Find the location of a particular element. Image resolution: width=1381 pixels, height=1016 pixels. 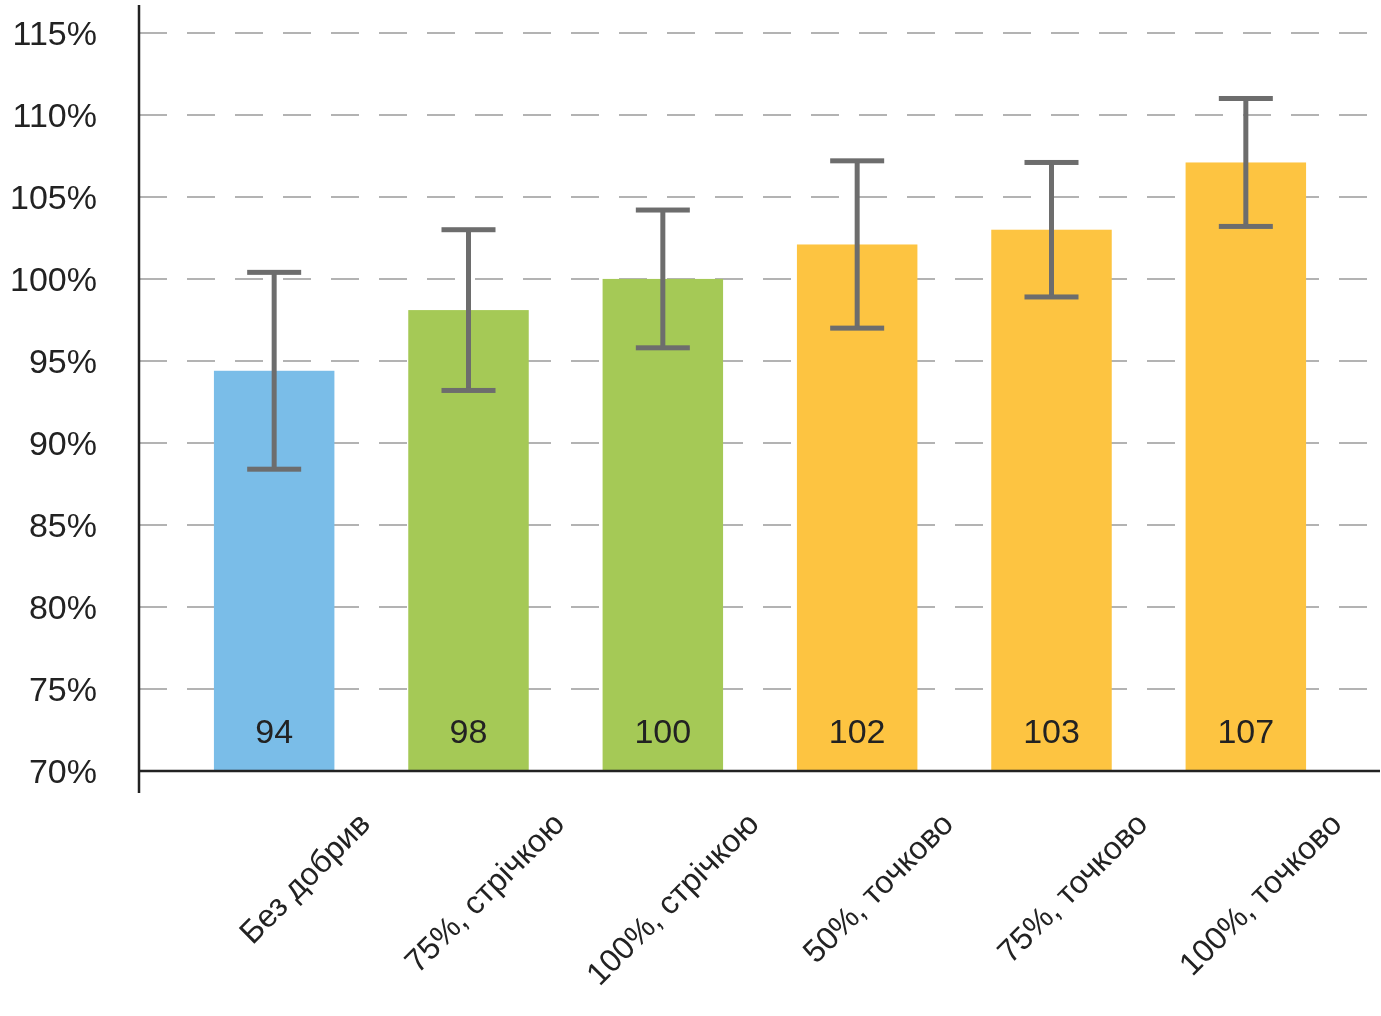

y-tick-label: 85% is located at coordinates (62, 524).